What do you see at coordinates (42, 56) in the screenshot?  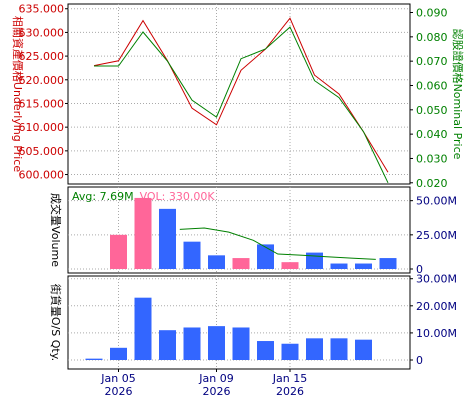 I see `left-tick-label: 625.000` at bounding box center [42, 56].